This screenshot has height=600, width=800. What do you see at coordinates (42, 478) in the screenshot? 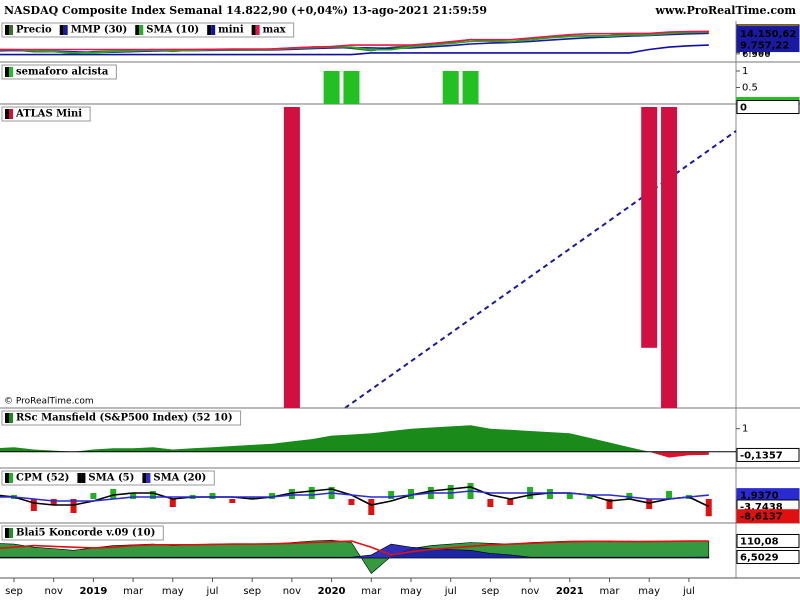
I see `legend-label: CPM (52)` at bounding box center [42, 478].